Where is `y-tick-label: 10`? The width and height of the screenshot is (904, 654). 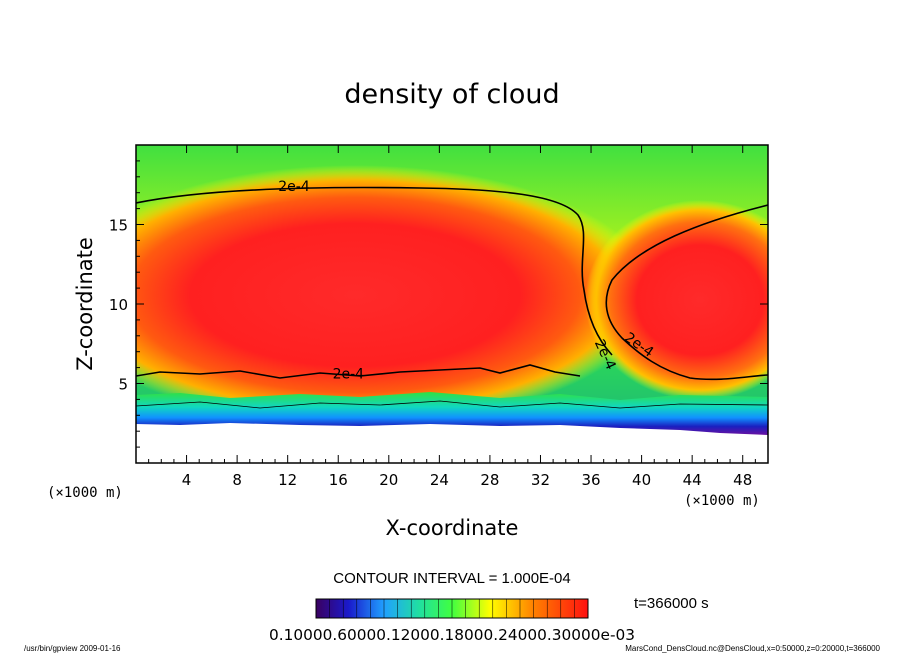
y-tick-label: 10 is located at coordinates (118, 305).